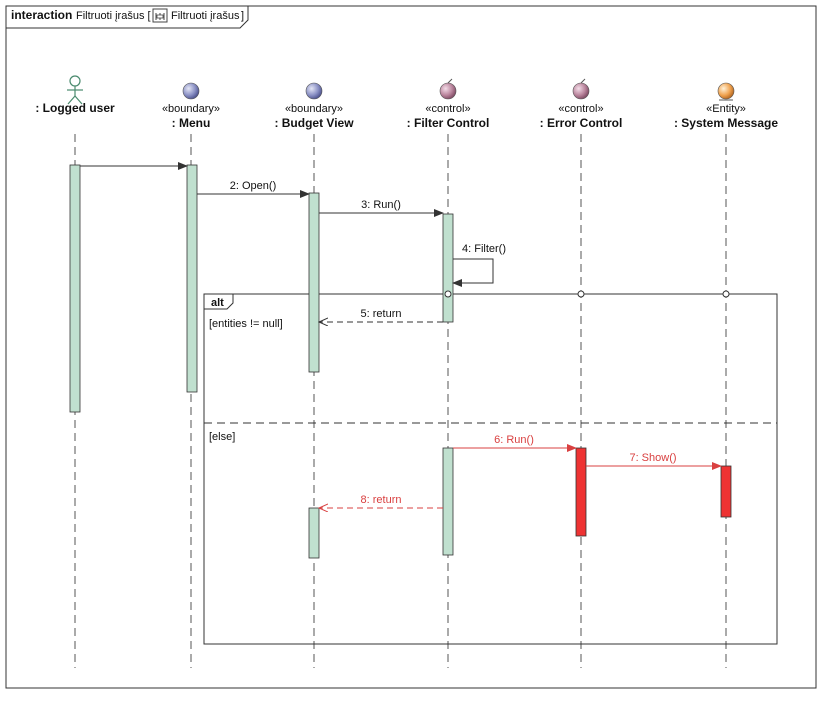  I want to click on frame-keyword: interaction, so click(41, 15).